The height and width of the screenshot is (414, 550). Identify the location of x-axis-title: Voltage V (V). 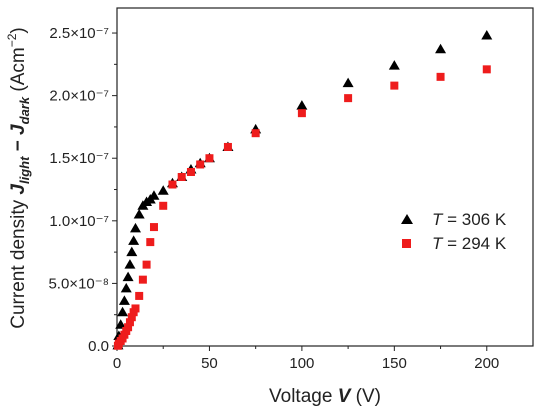
(325, 396).